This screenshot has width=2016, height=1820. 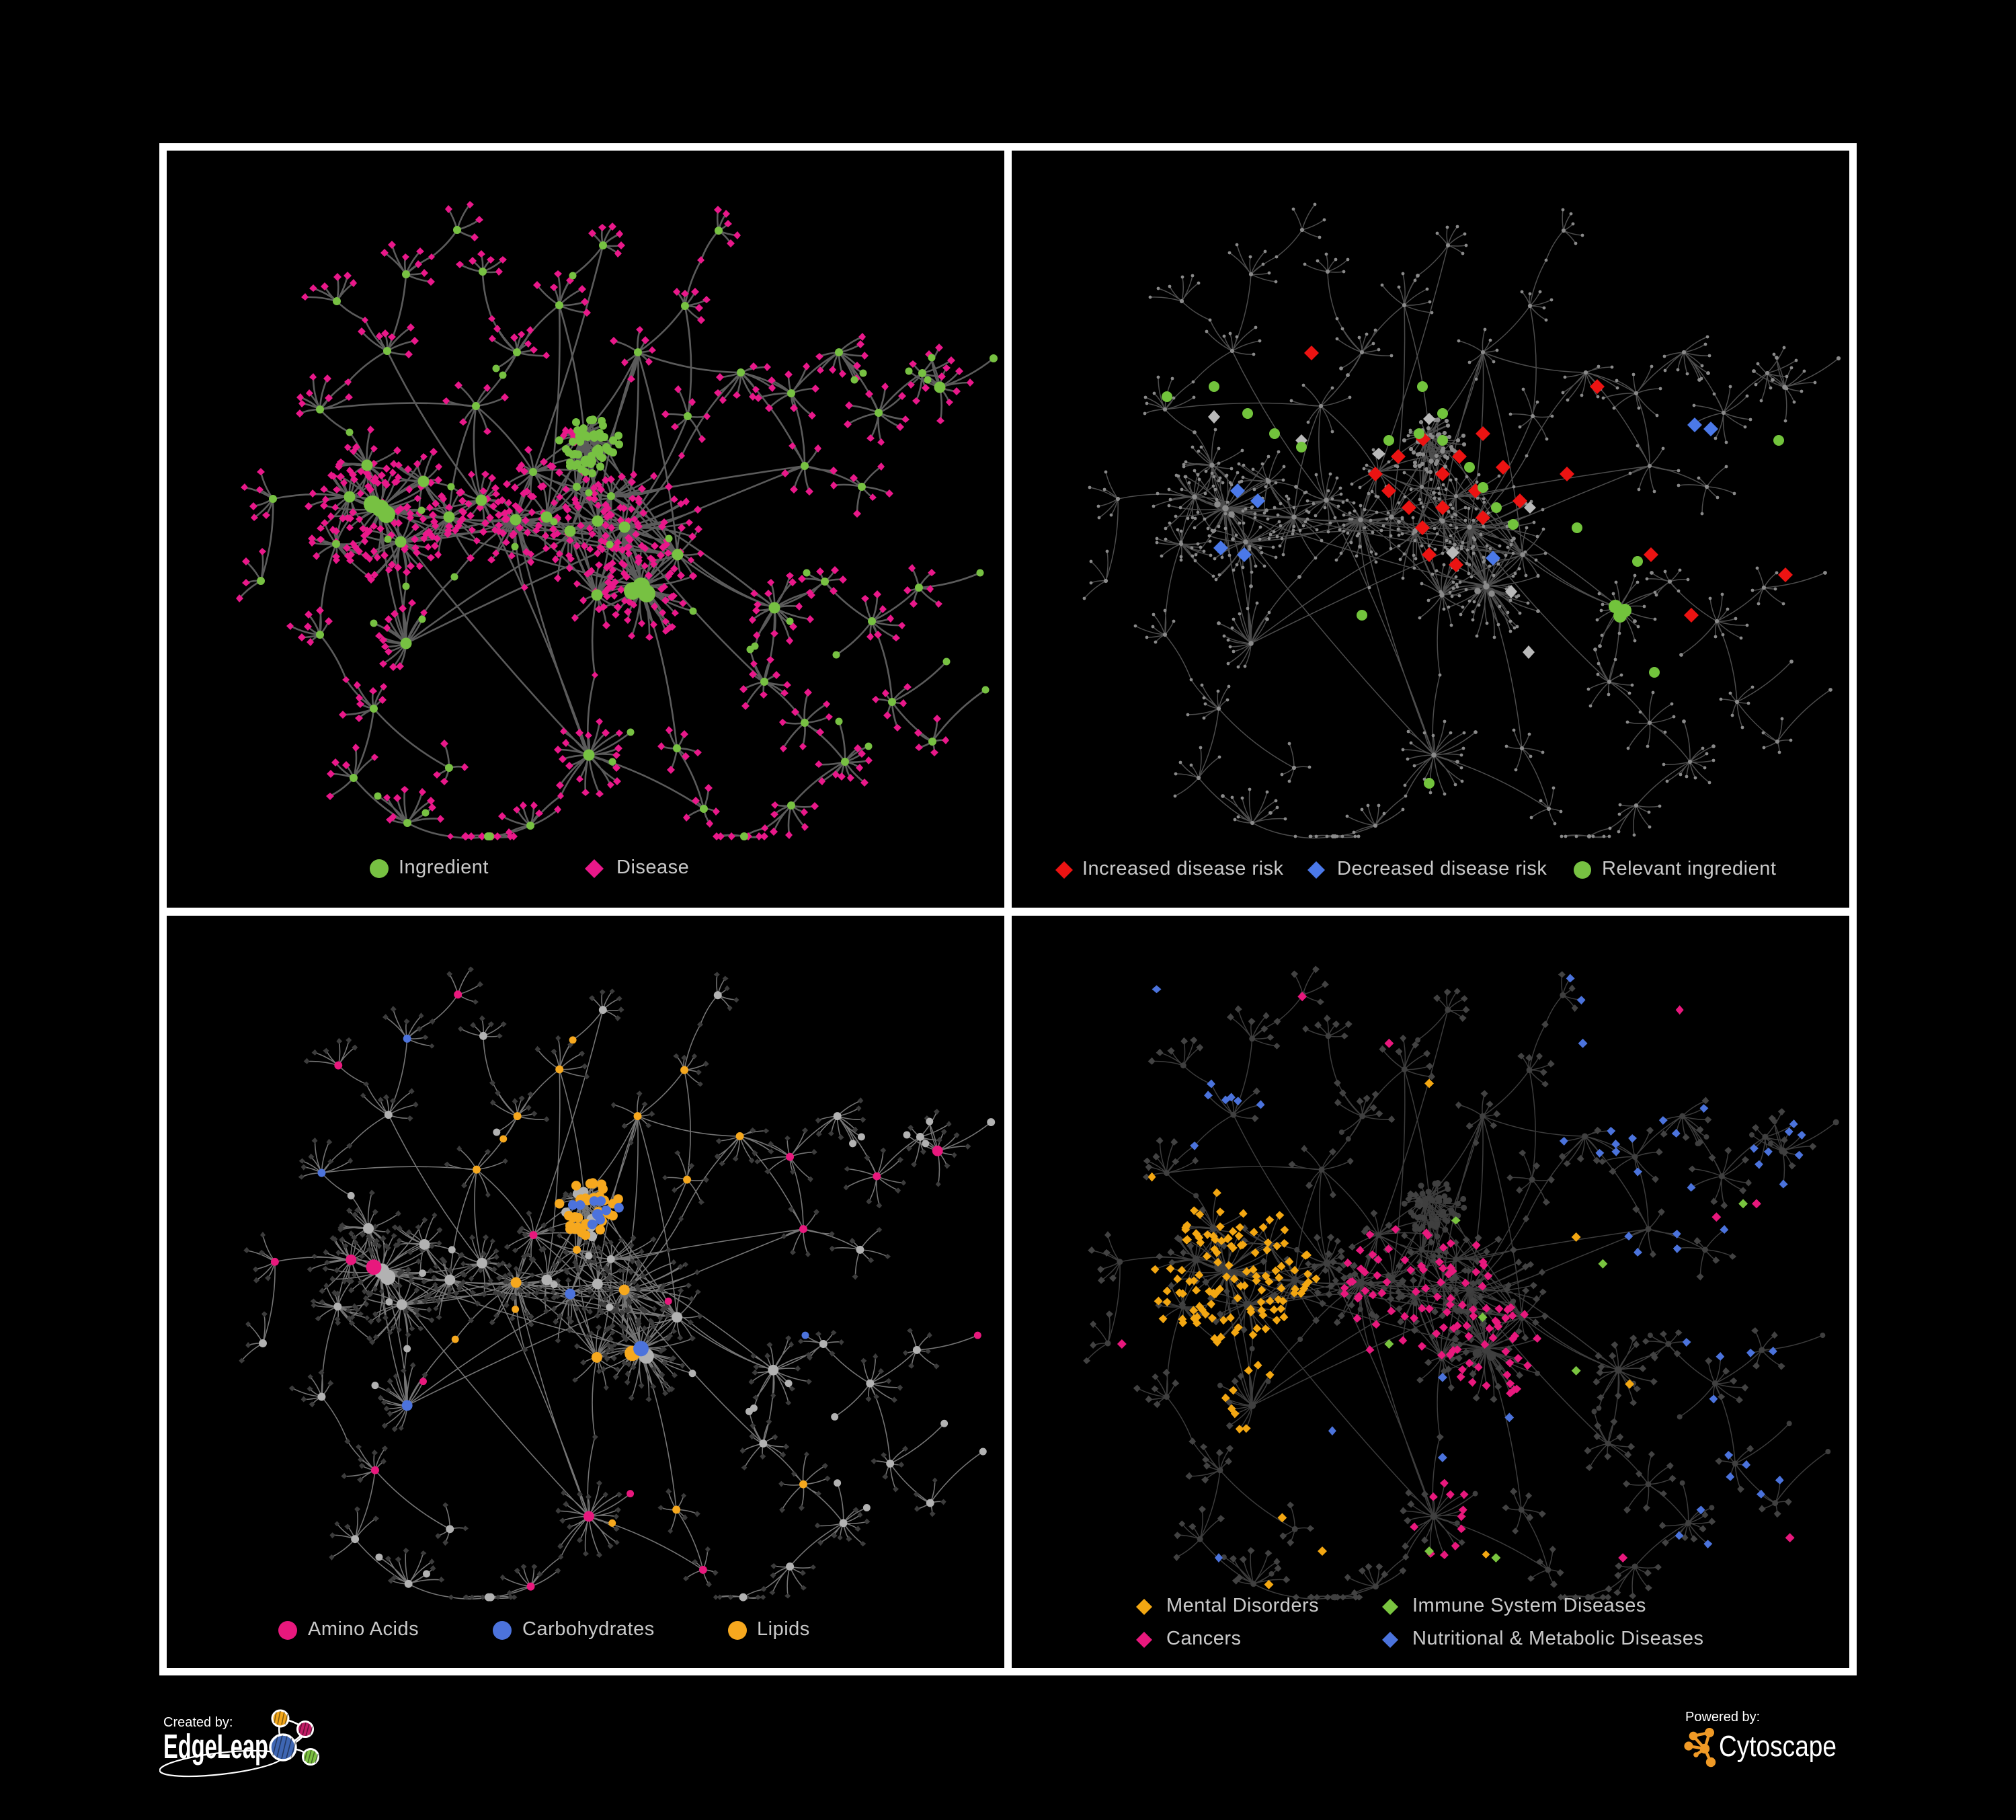 What do you see at coordinates (198, 1722) in the screenshot?
I see `svg-text: Created by:` at bounding box center [198, 1722].